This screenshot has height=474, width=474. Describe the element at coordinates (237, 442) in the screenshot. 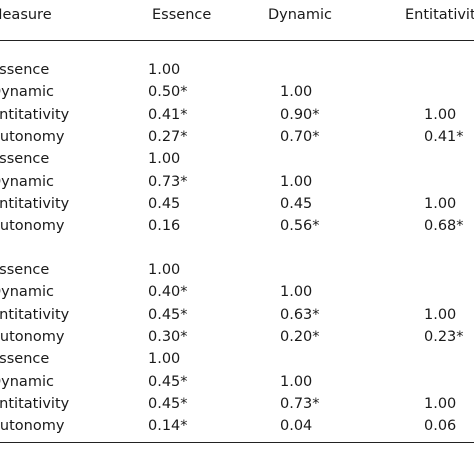

I see `bottom-rule` at that location.